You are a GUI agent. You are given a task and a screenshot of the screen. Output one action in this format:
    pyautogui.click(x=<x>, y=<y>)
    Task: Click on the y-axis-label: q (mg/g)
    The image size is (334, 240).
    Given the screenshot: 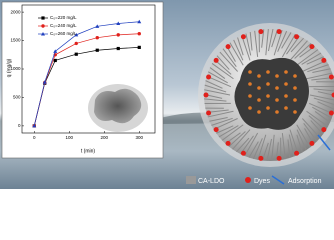 What is the action you would take?
    pyautogui.click(x=9, y=67)
    